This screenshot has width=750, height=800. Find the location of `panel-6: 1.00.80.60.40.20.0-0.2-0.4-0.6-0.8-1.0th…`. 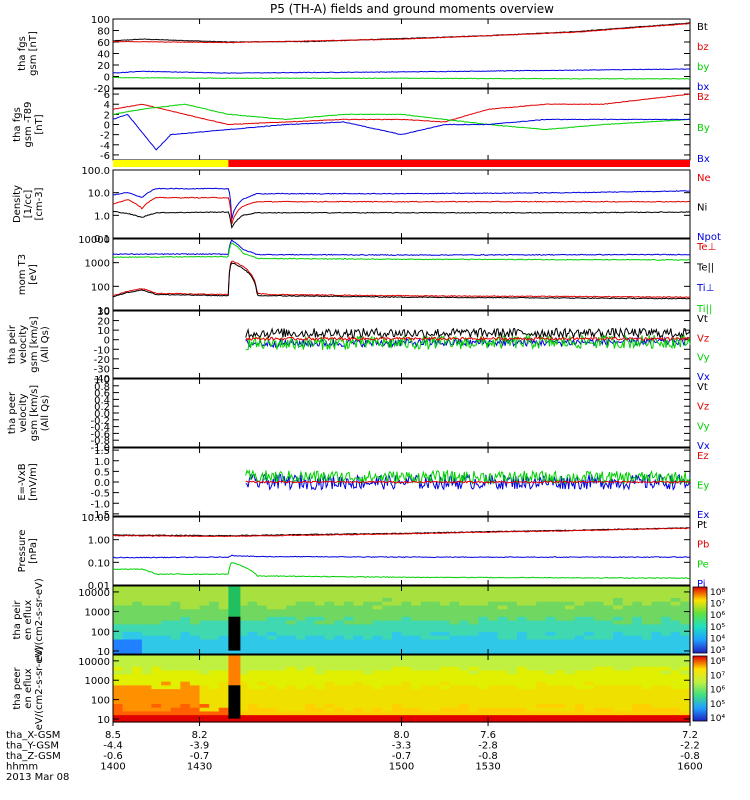

panel-6: 1.00.80.60.40.20.0-0.2-0.4-0.6-0.8-1.0th… is located at coordinates (358, 414).